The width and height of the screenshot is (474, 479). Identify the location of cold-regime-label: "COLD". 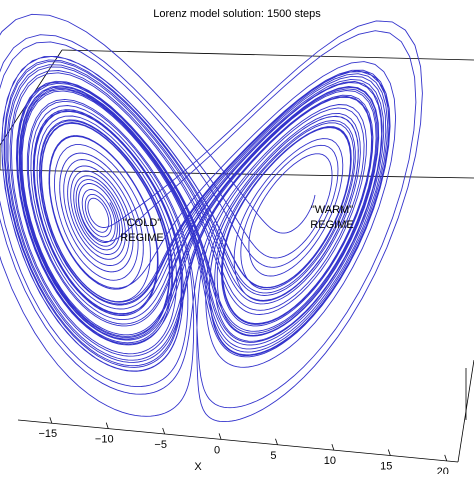
(142, 223).